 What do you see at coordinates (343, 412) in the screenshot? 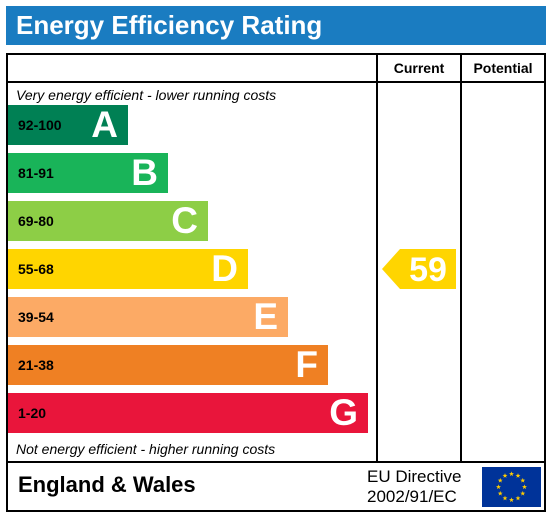
I see `rating-band-letter: G` at bounding box center [343, 412].